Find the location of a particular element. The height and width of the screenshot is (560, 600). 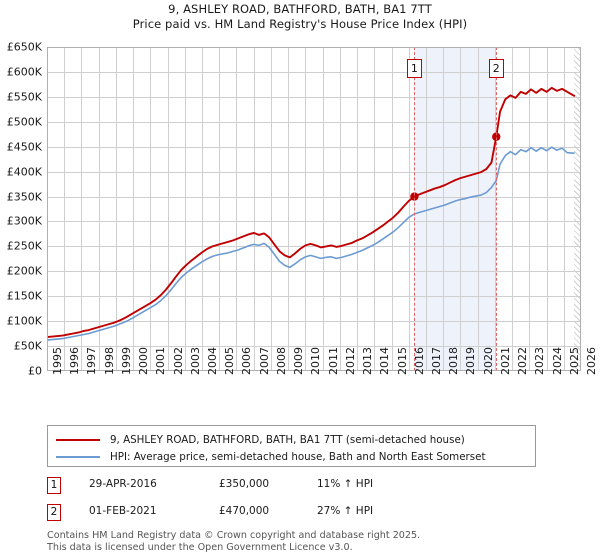

transaction-hpi-delta: 11% ↑ HPI is located at coordinates (345, 484).